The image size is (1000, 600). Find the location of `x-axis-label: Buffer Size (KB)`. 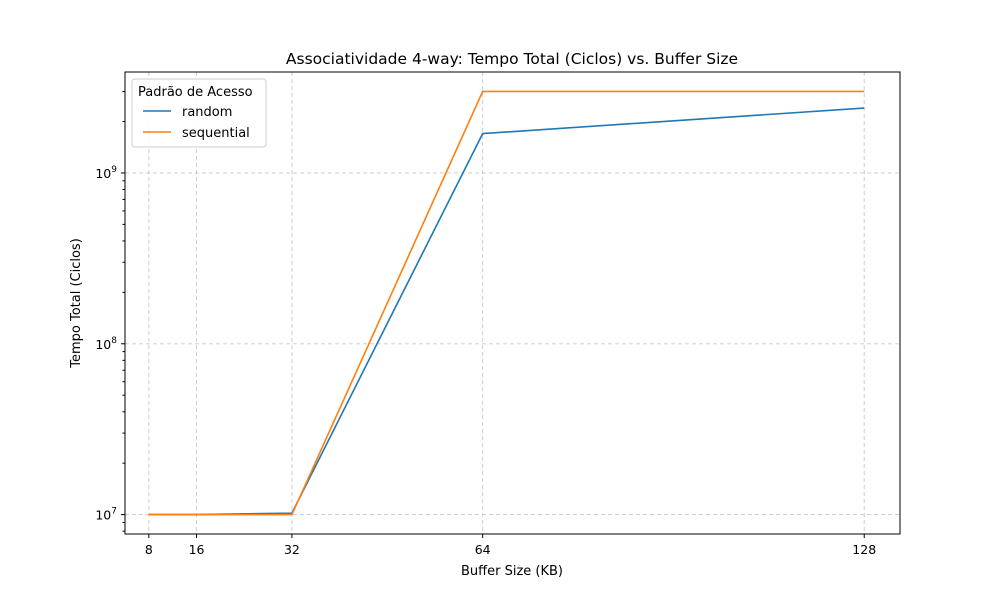

x-axis-label: Buffer Size (KB) is located at coordinates (512, 571).